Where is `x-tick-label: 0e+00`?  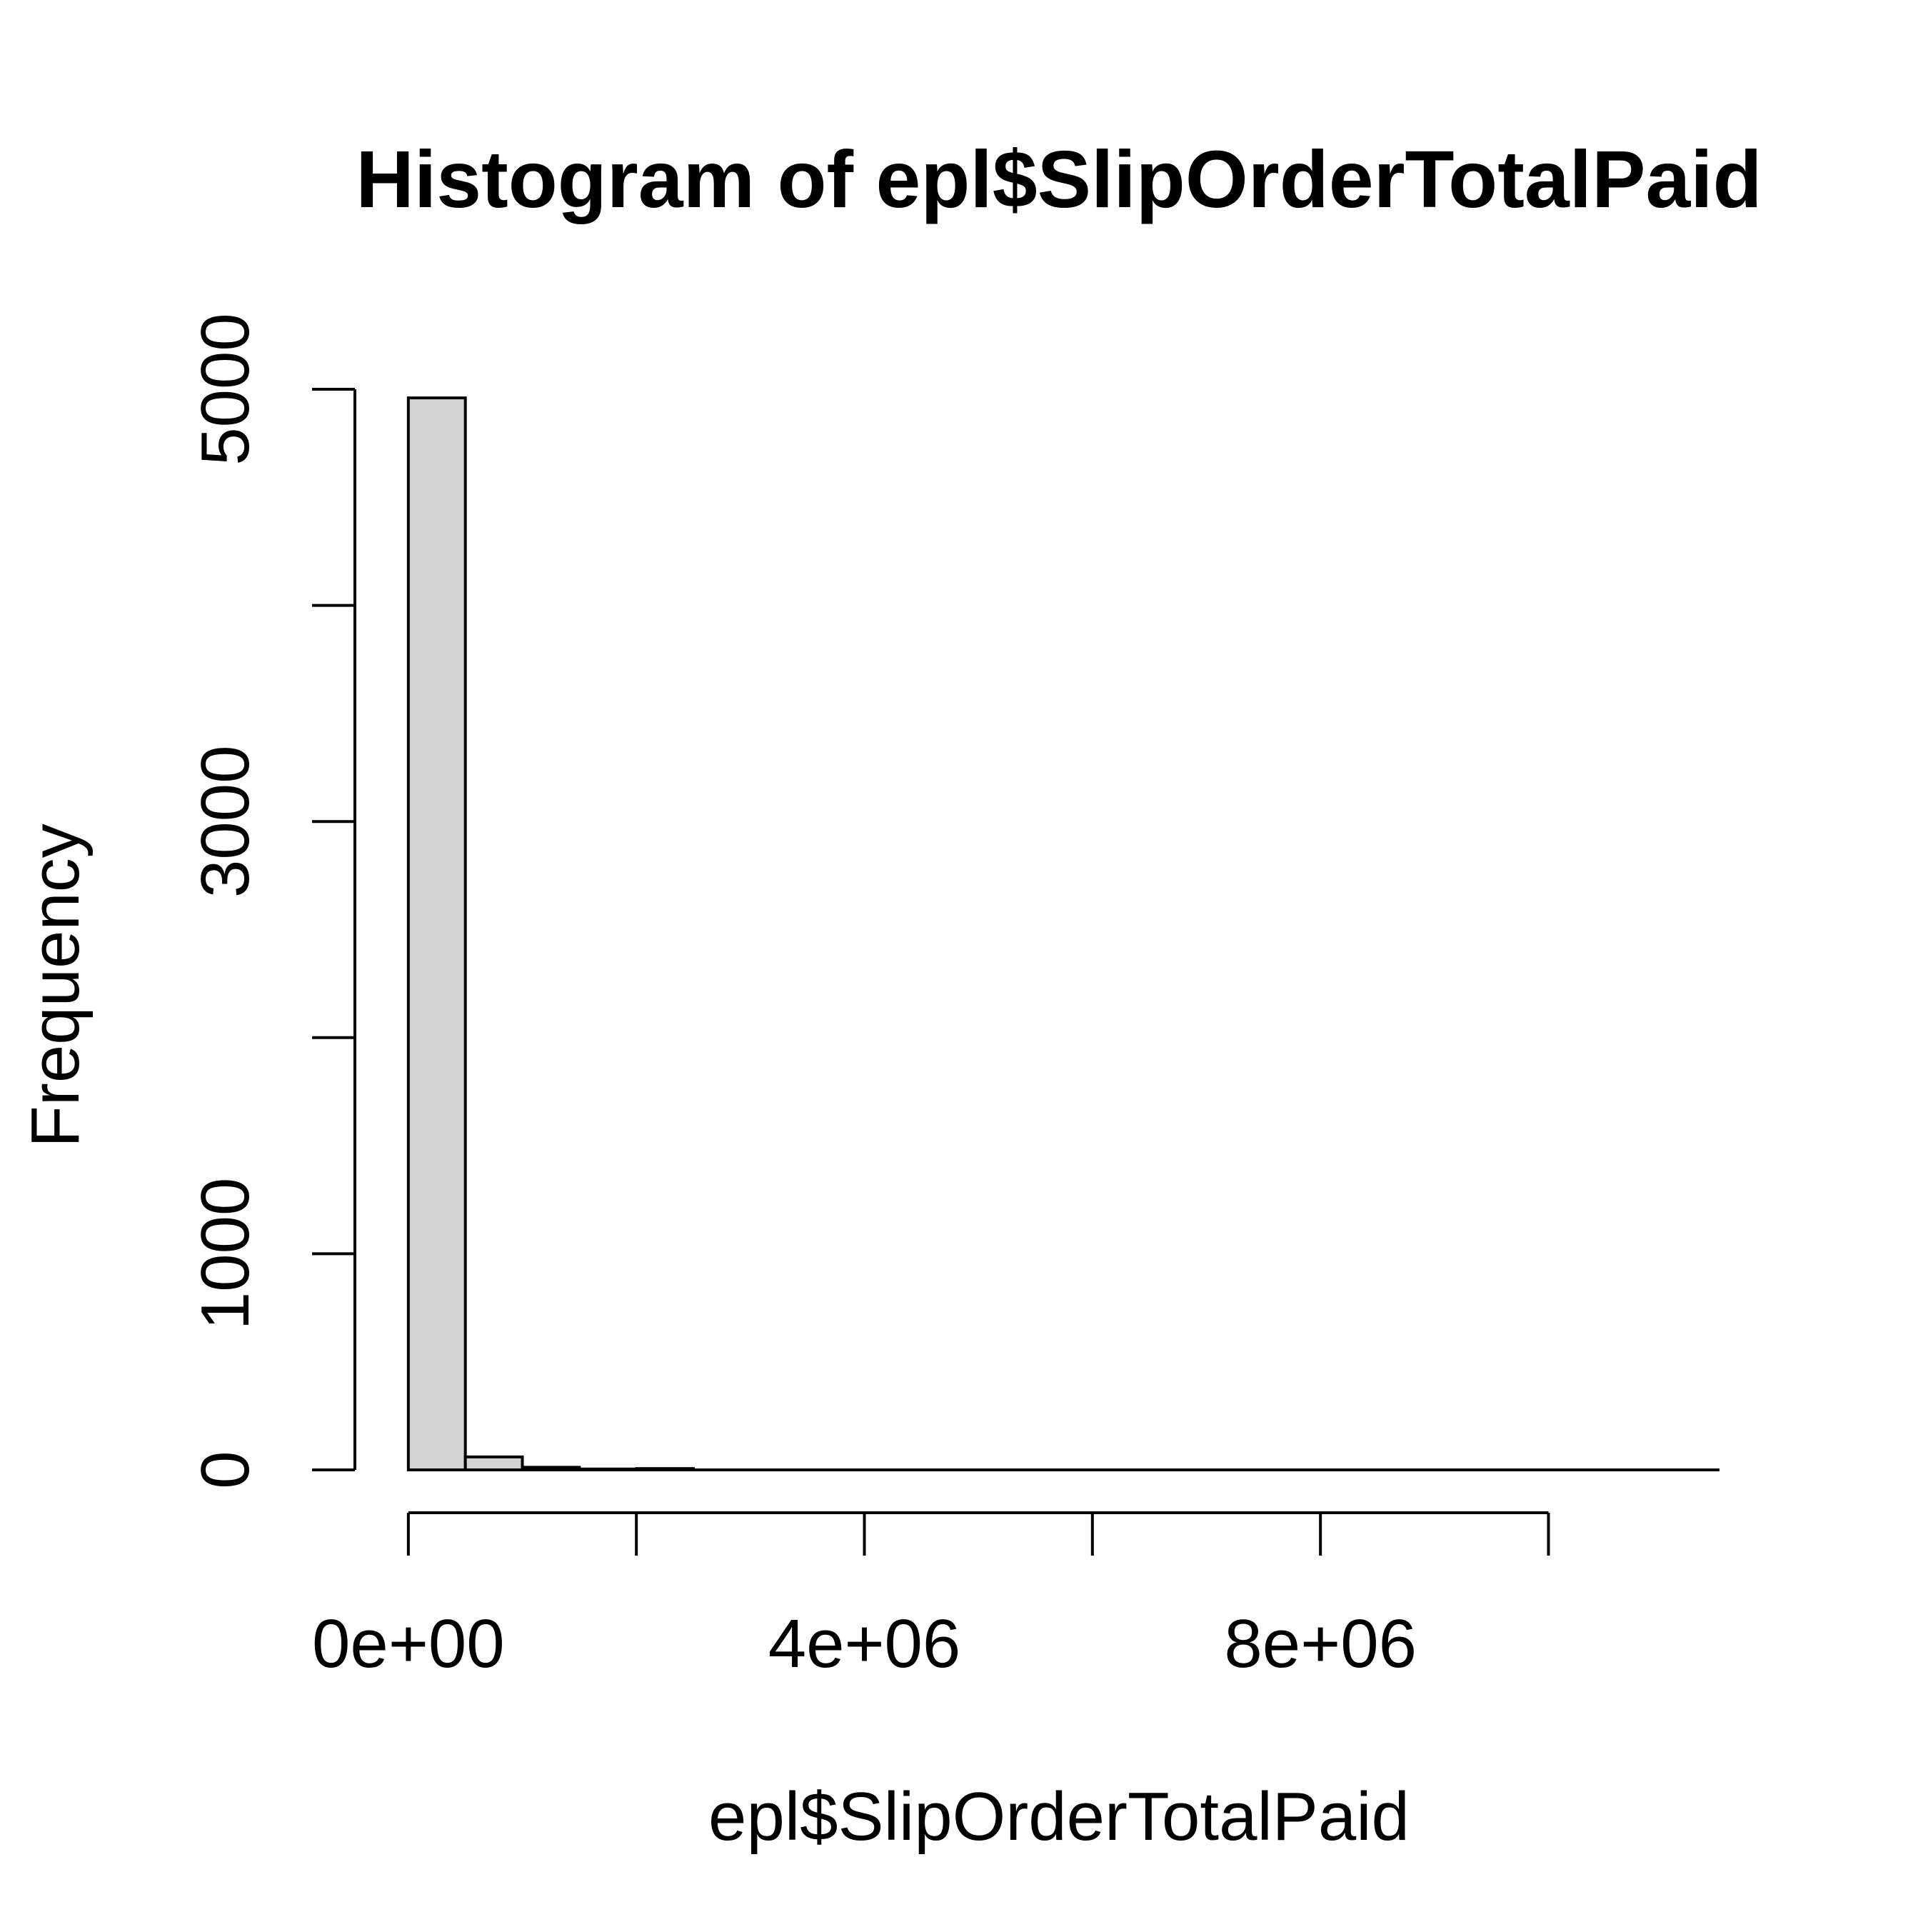 x-tick-label: 0e+00 is located at coordinates (408, 1644).